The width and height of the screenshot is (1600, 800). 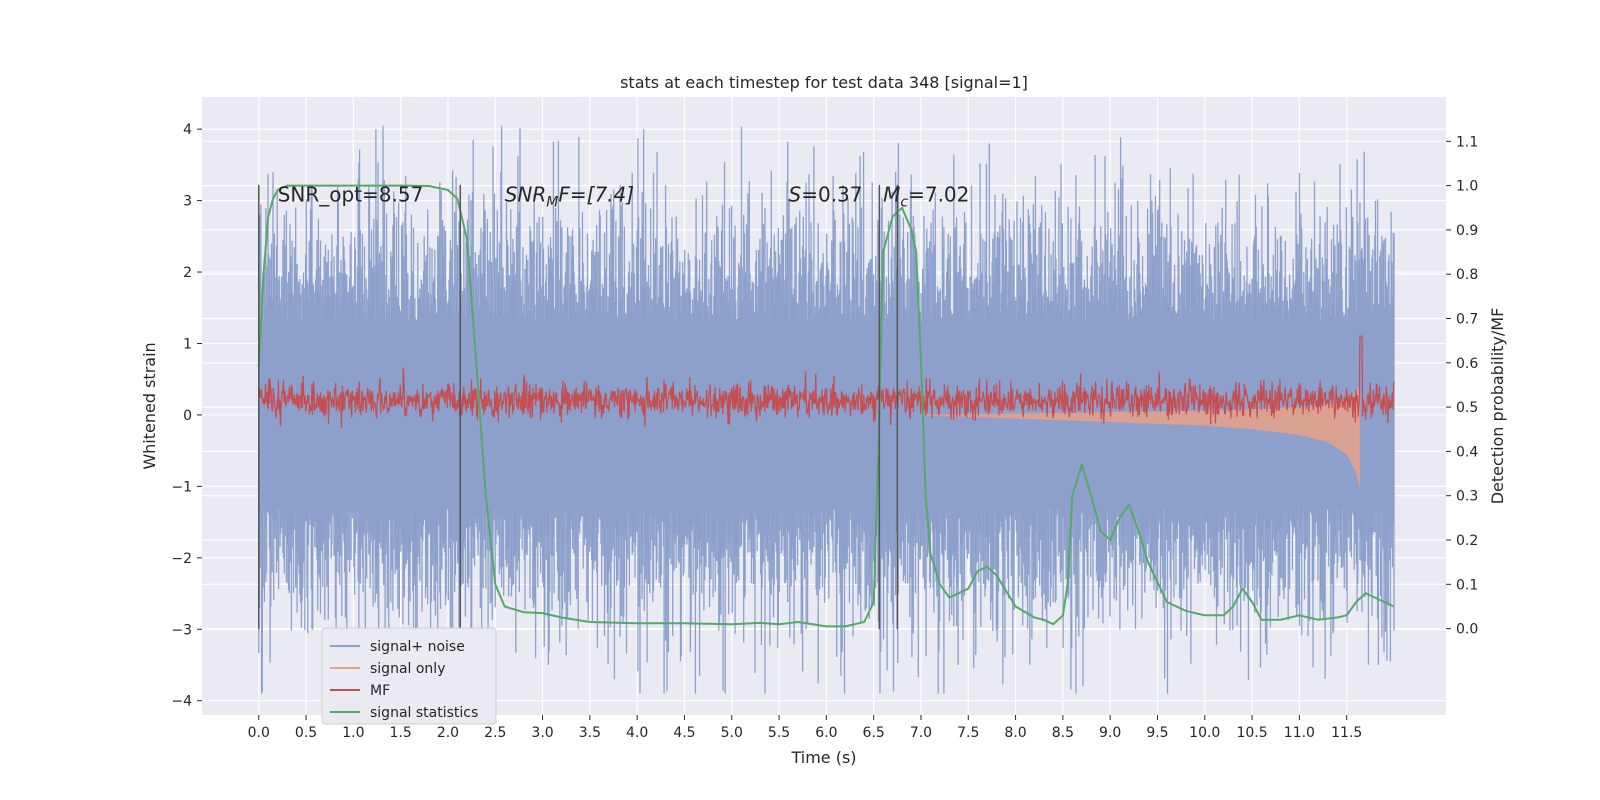 I want to click on x-tick-label: 0.5, so click(x=306, y=733).